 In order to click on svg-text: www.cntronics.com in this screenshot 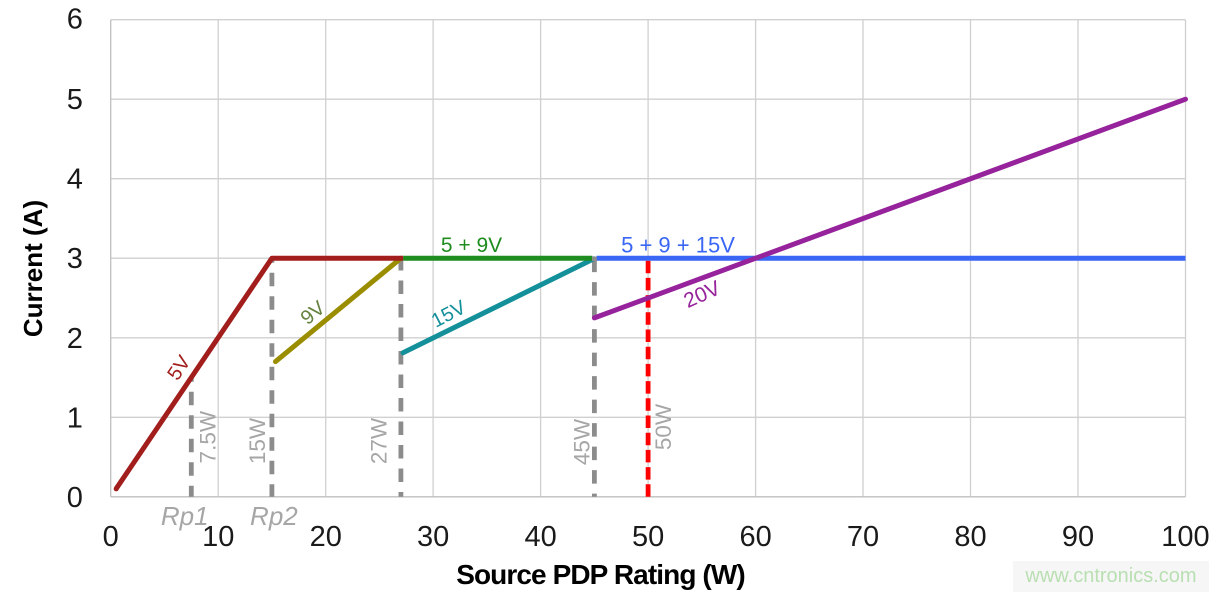, I will do `click(1110, 576)`.